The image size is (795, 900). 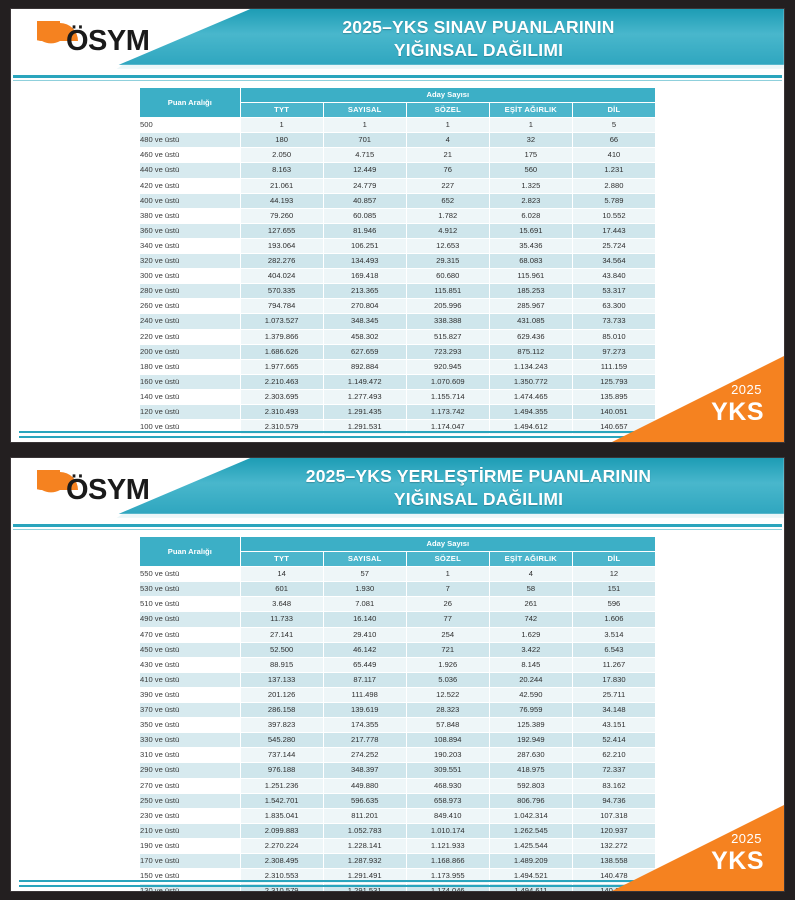 What do you see at coordinates (614, 725) in the screenshot?
I see `cell-di̇l: 43.151` at bounding box center [614, 725].